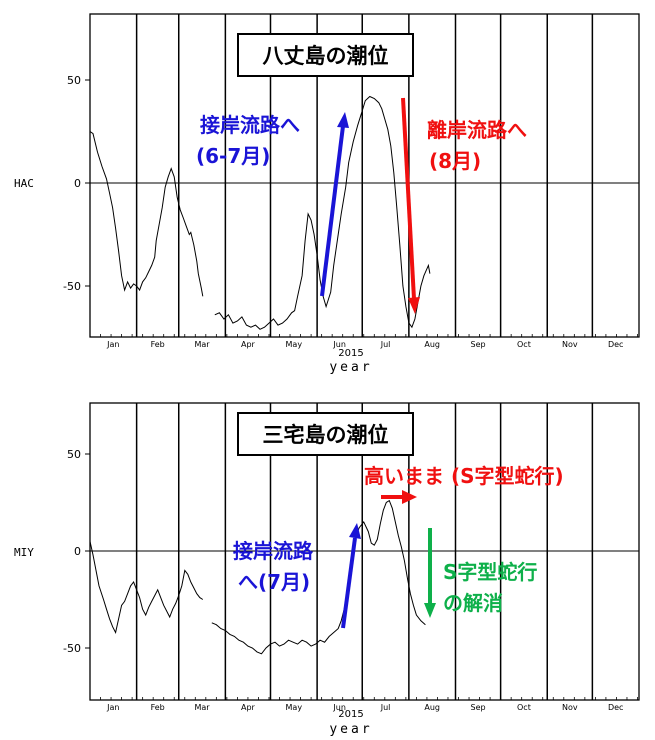  I want to click on chart-title: 三宅島の潮位, so click(326, 435).